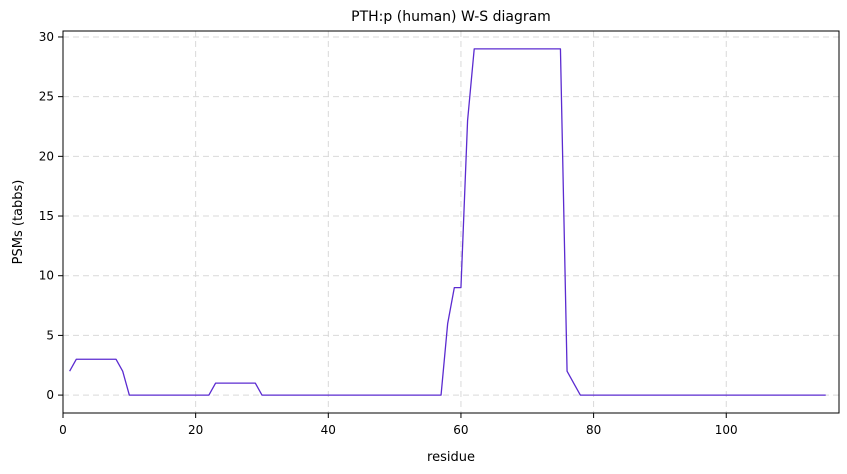  Describe the element at coordinates (50, 335) in the screenshot. I see `y-tick-label: 5` at that location.